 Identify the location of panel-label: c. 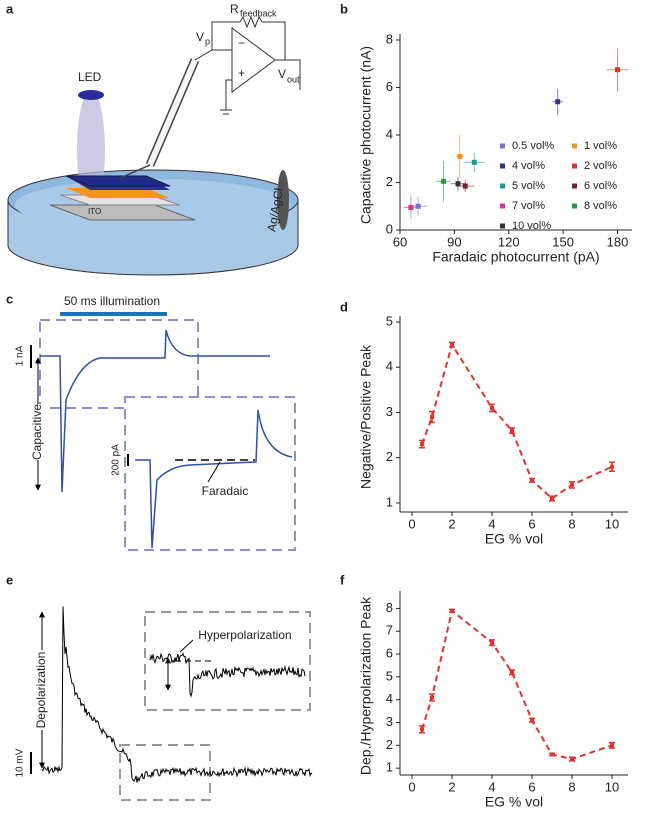
(9, 298).